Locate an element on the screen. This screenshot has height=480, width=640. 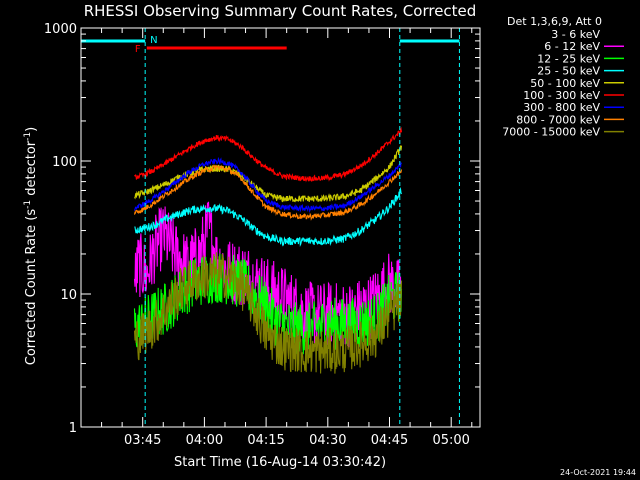
y-axis-label-mid: detector is located at coordinates (31, 170).